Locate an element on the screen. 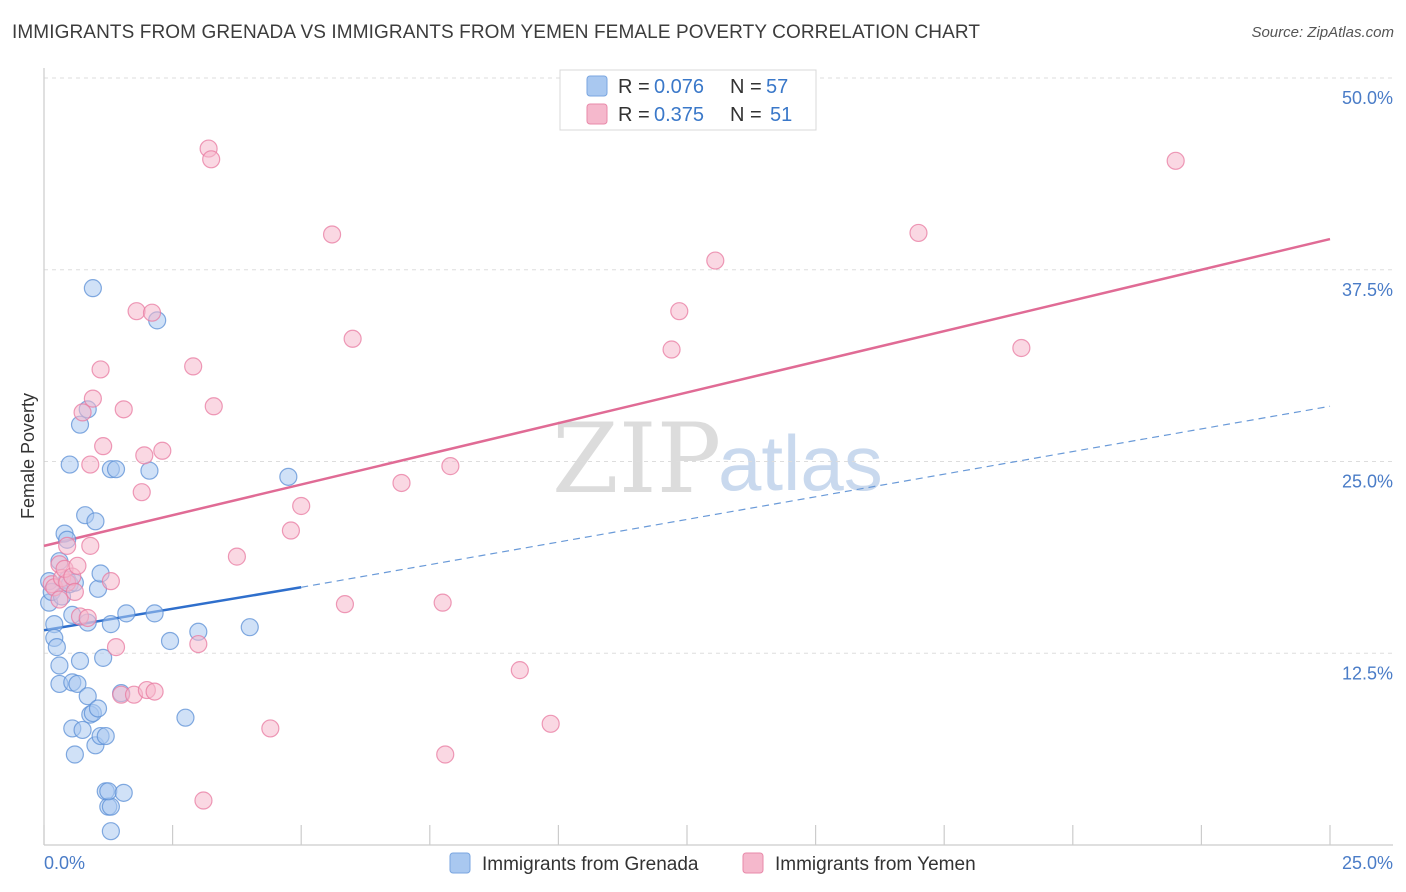  y-axis-label: Female Poverty is located at coordinates (28, 456).